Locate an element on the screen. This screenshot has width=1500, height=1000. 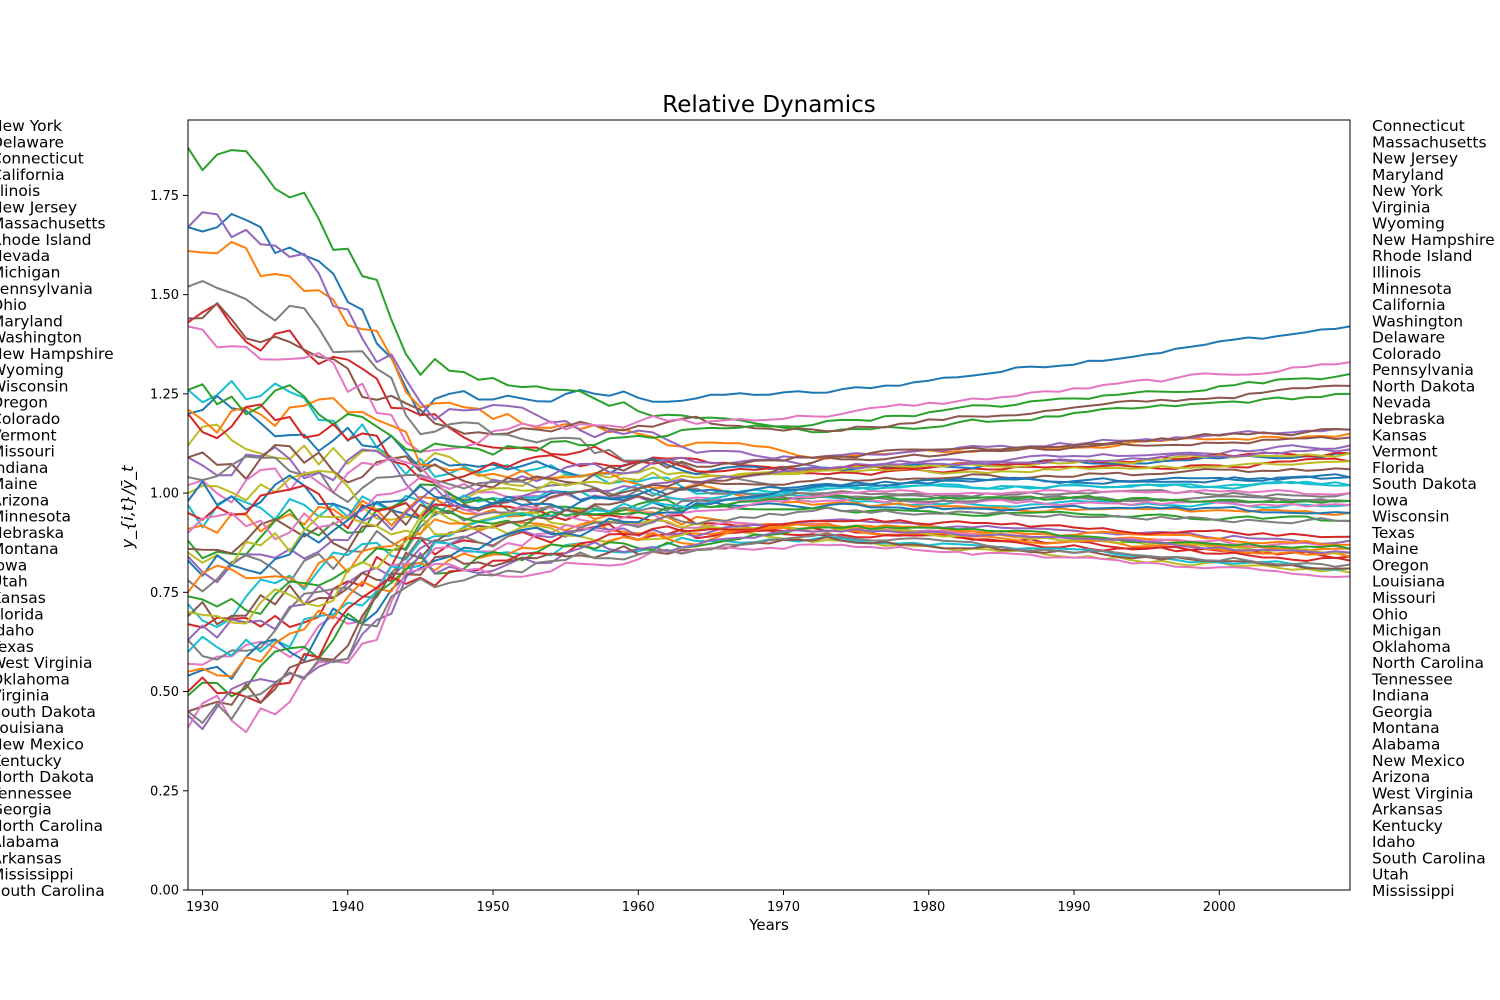
right-state-label: Georgia is located at coordinates (1402, 712).